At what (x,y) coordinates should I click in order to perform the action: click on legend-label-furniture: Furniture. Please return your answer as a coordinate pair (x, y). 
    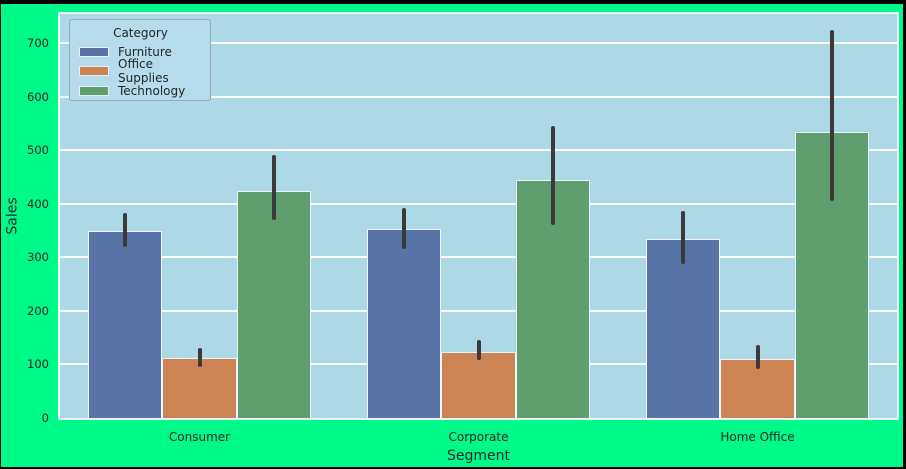
    Looking at the image, I should click on (145, 51).